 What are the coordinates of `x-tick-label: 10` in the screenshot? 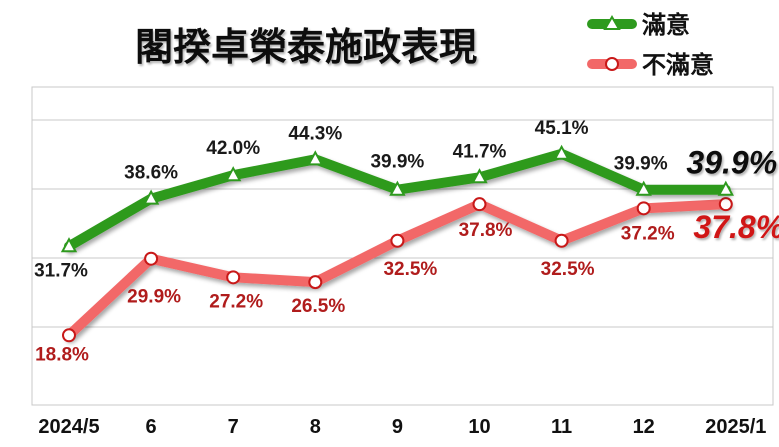 It's located at (479, 427).